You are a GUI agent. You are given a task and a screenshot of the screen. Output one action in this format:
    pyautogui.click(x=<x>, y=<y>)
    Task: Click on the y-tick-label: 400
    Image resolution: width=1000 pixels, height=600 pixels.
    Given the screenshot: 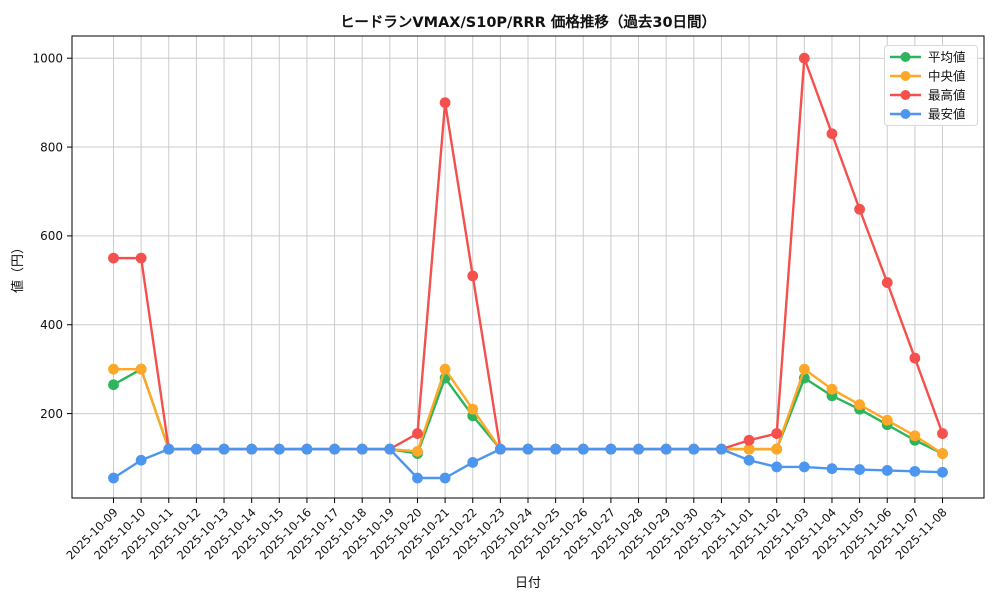 What is the action you would take?
    pyautogui.click(x=51, y=325)
    